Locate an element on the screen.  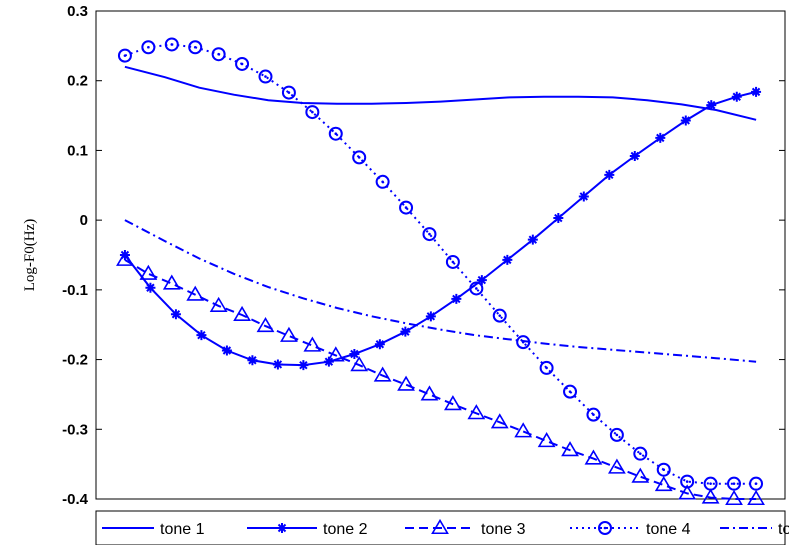
series-line is located at coordinates (440, 93).